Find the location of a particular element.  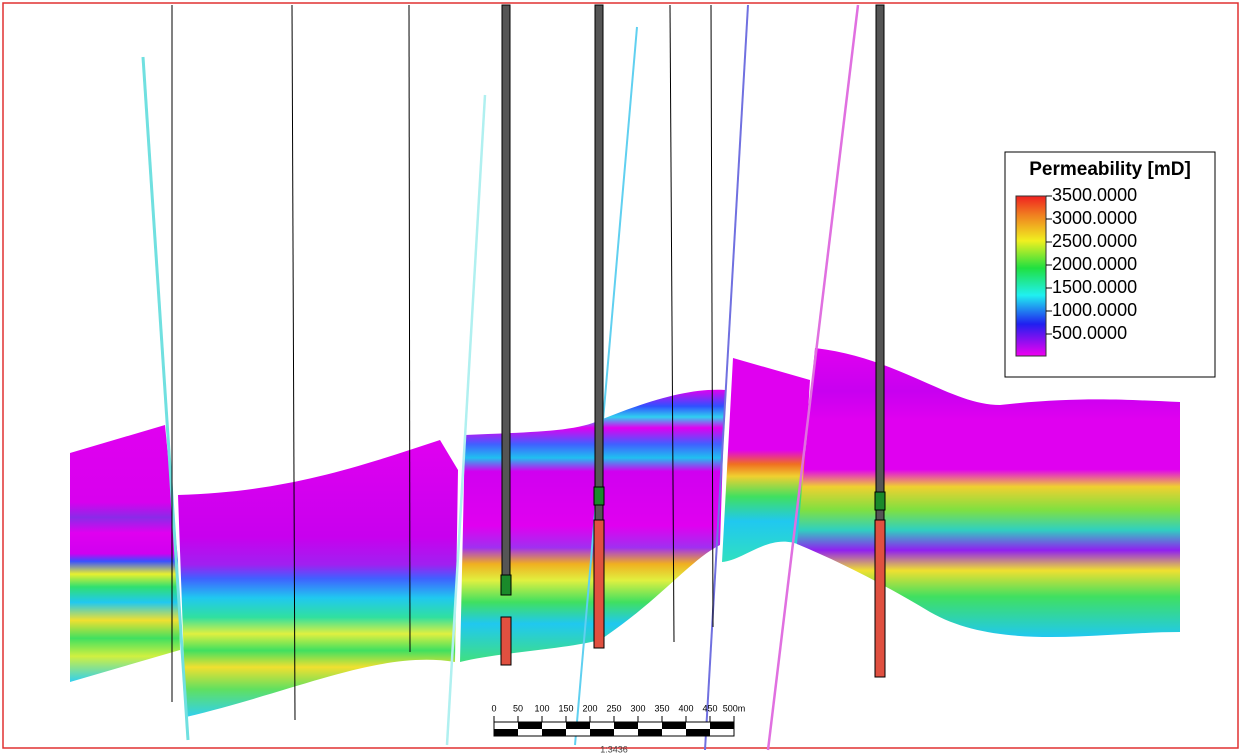

legend-label: 3500.0000 is located at coordinates (1094, 195).